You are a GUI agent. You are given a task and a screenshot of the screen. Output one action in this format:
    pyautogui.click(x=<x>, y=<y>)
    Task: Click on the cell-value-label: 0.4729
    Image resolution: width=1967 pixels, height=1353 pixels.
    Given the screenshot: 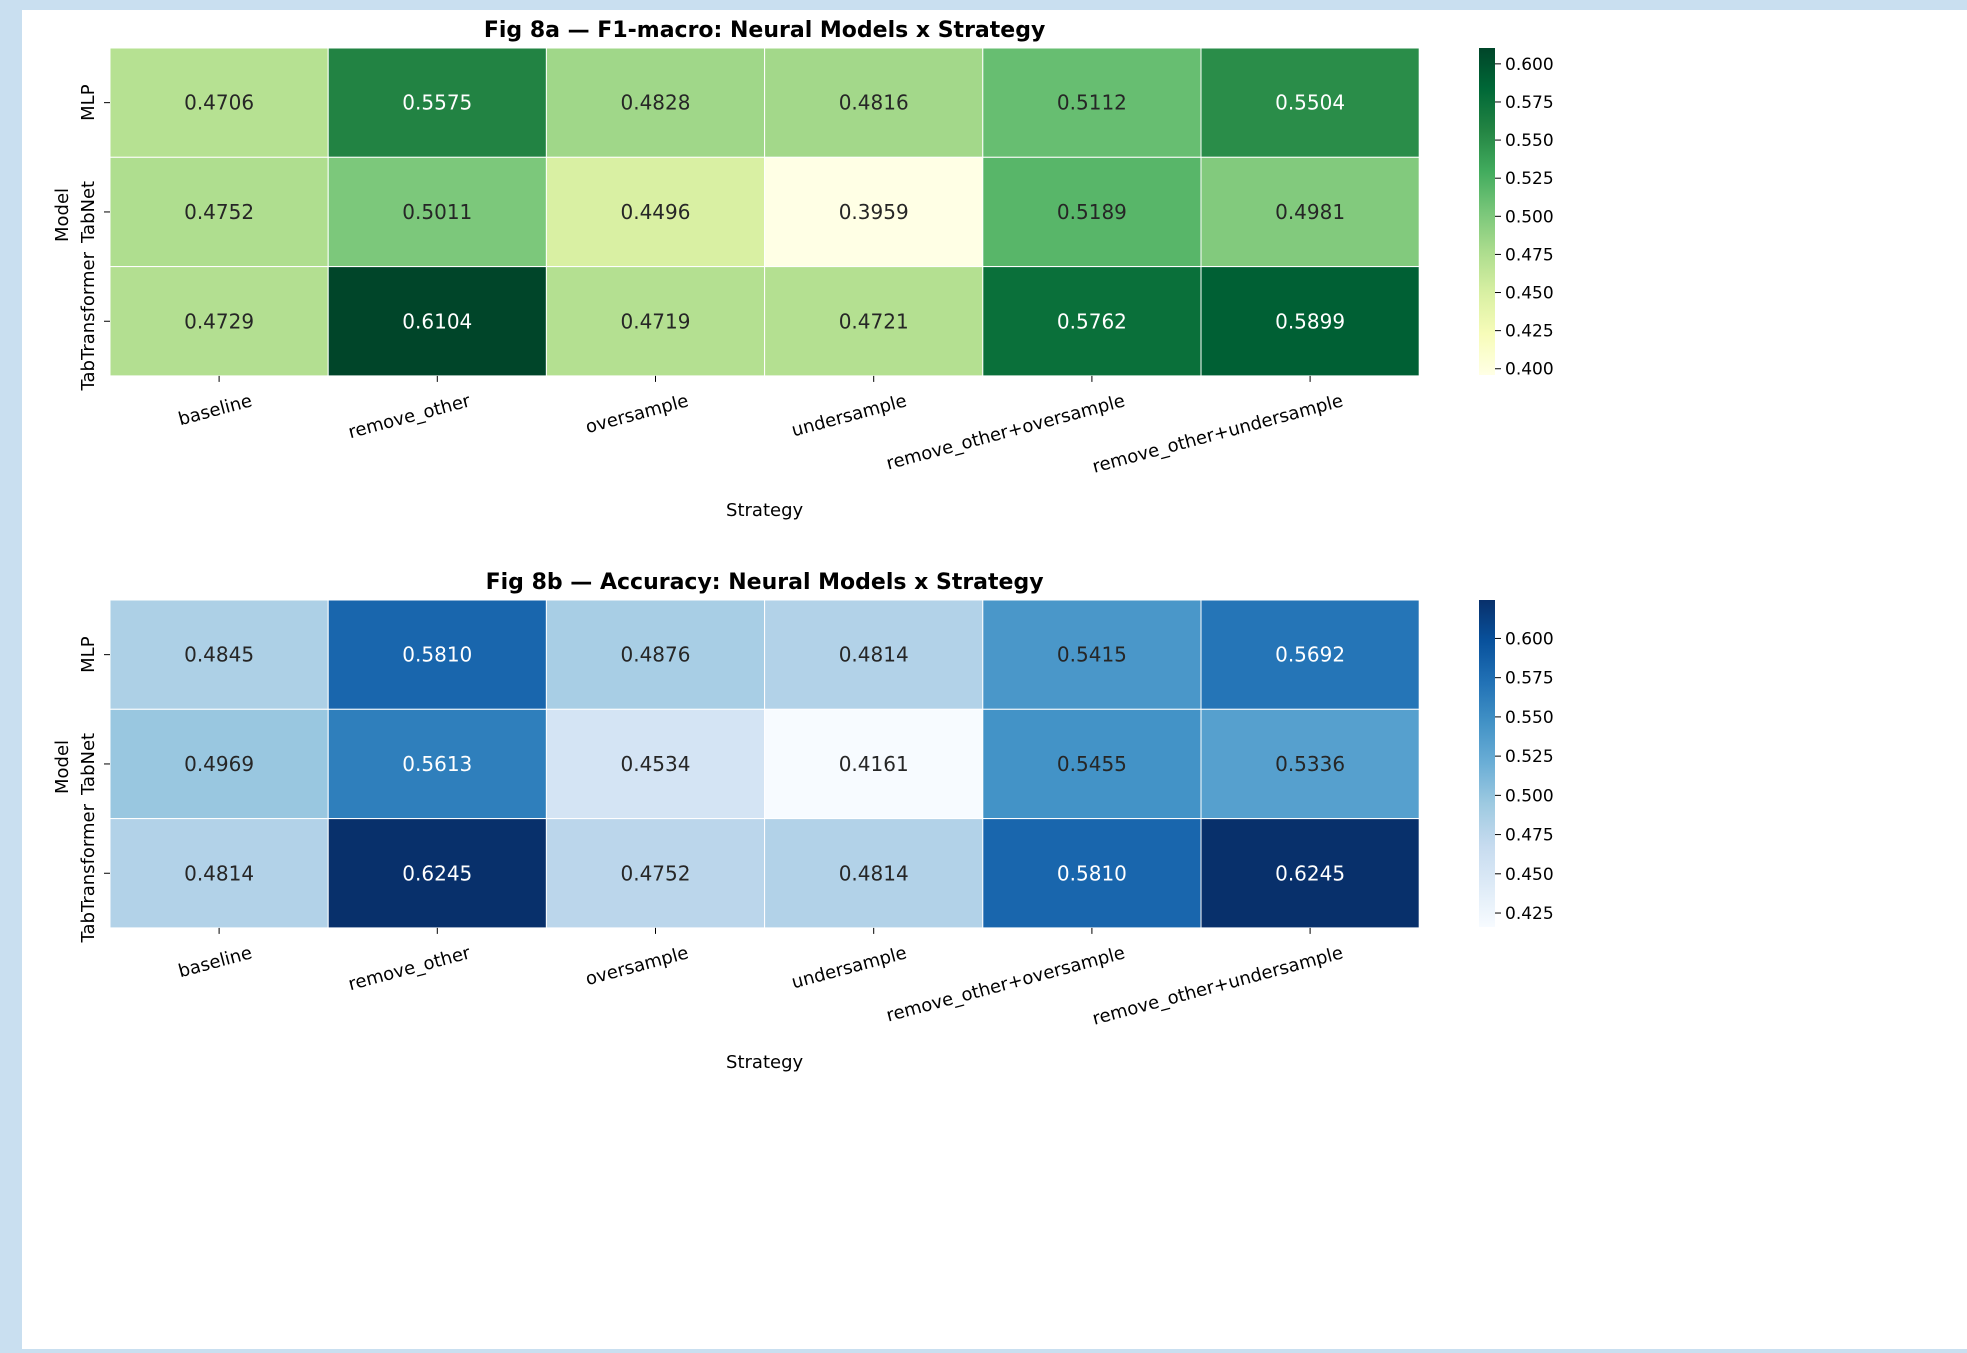 What is the action you would take?
    pyautogui.click(x=219, y=321)
    